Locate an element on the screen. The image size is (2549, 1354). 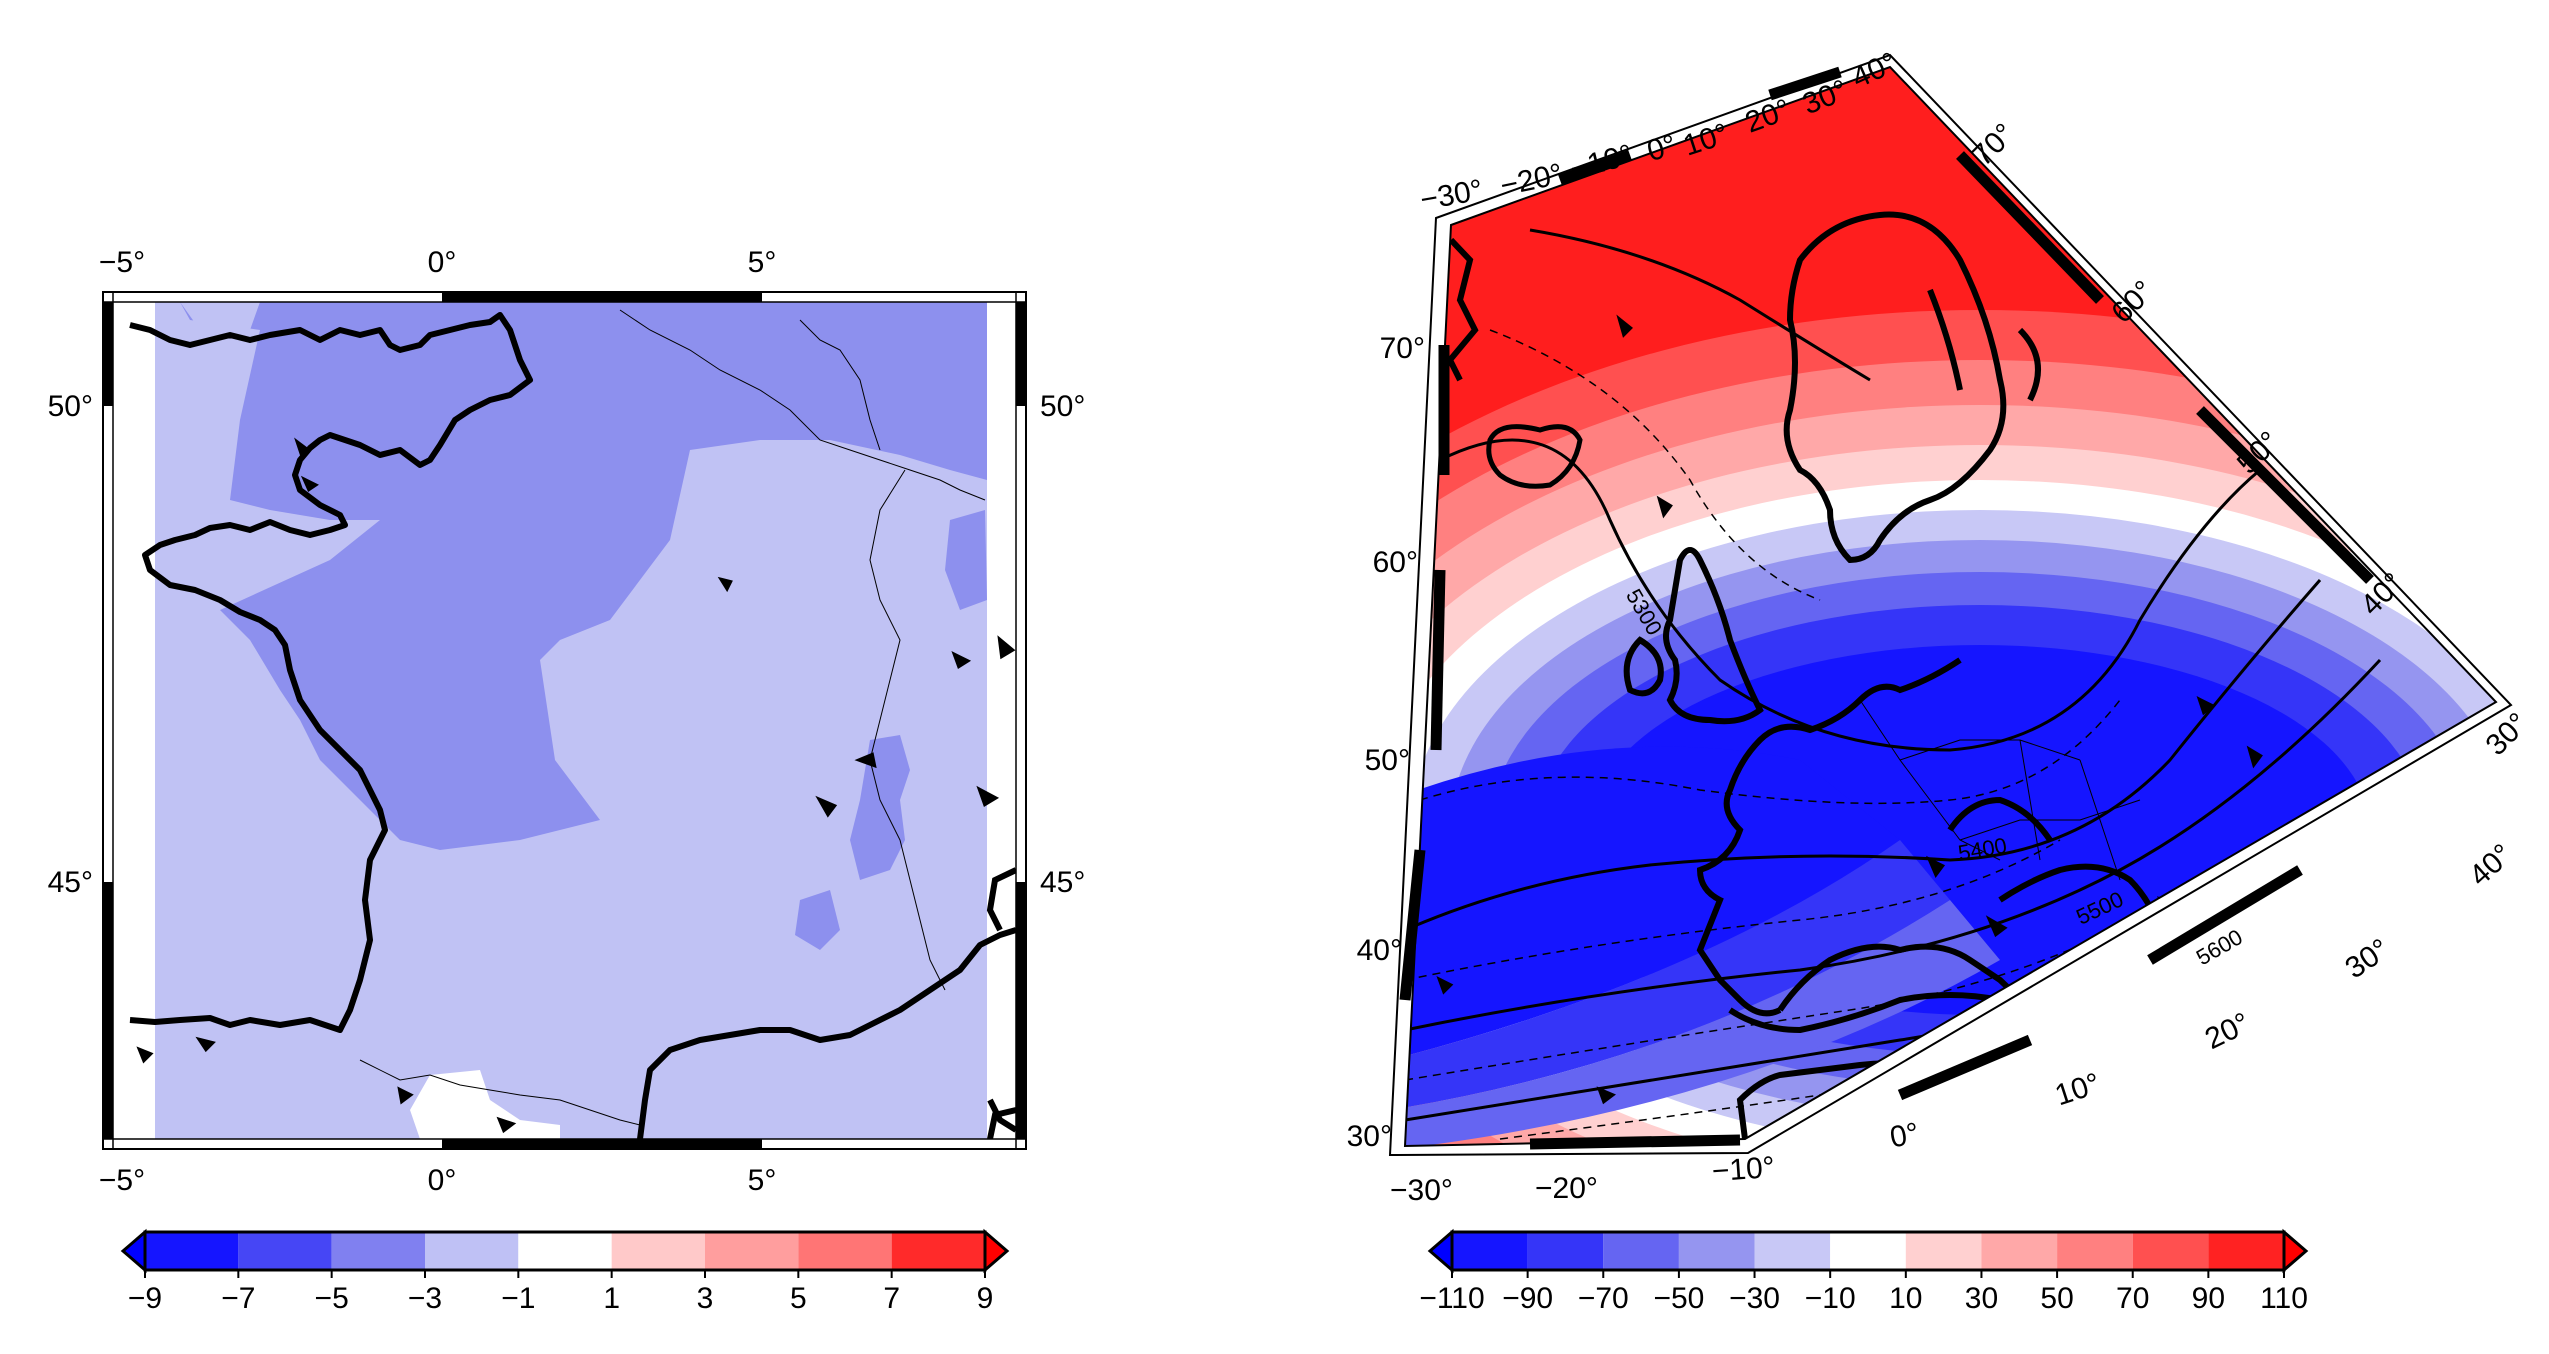
left-colorbar-under-triangle is located at coordinates (133, 1251).